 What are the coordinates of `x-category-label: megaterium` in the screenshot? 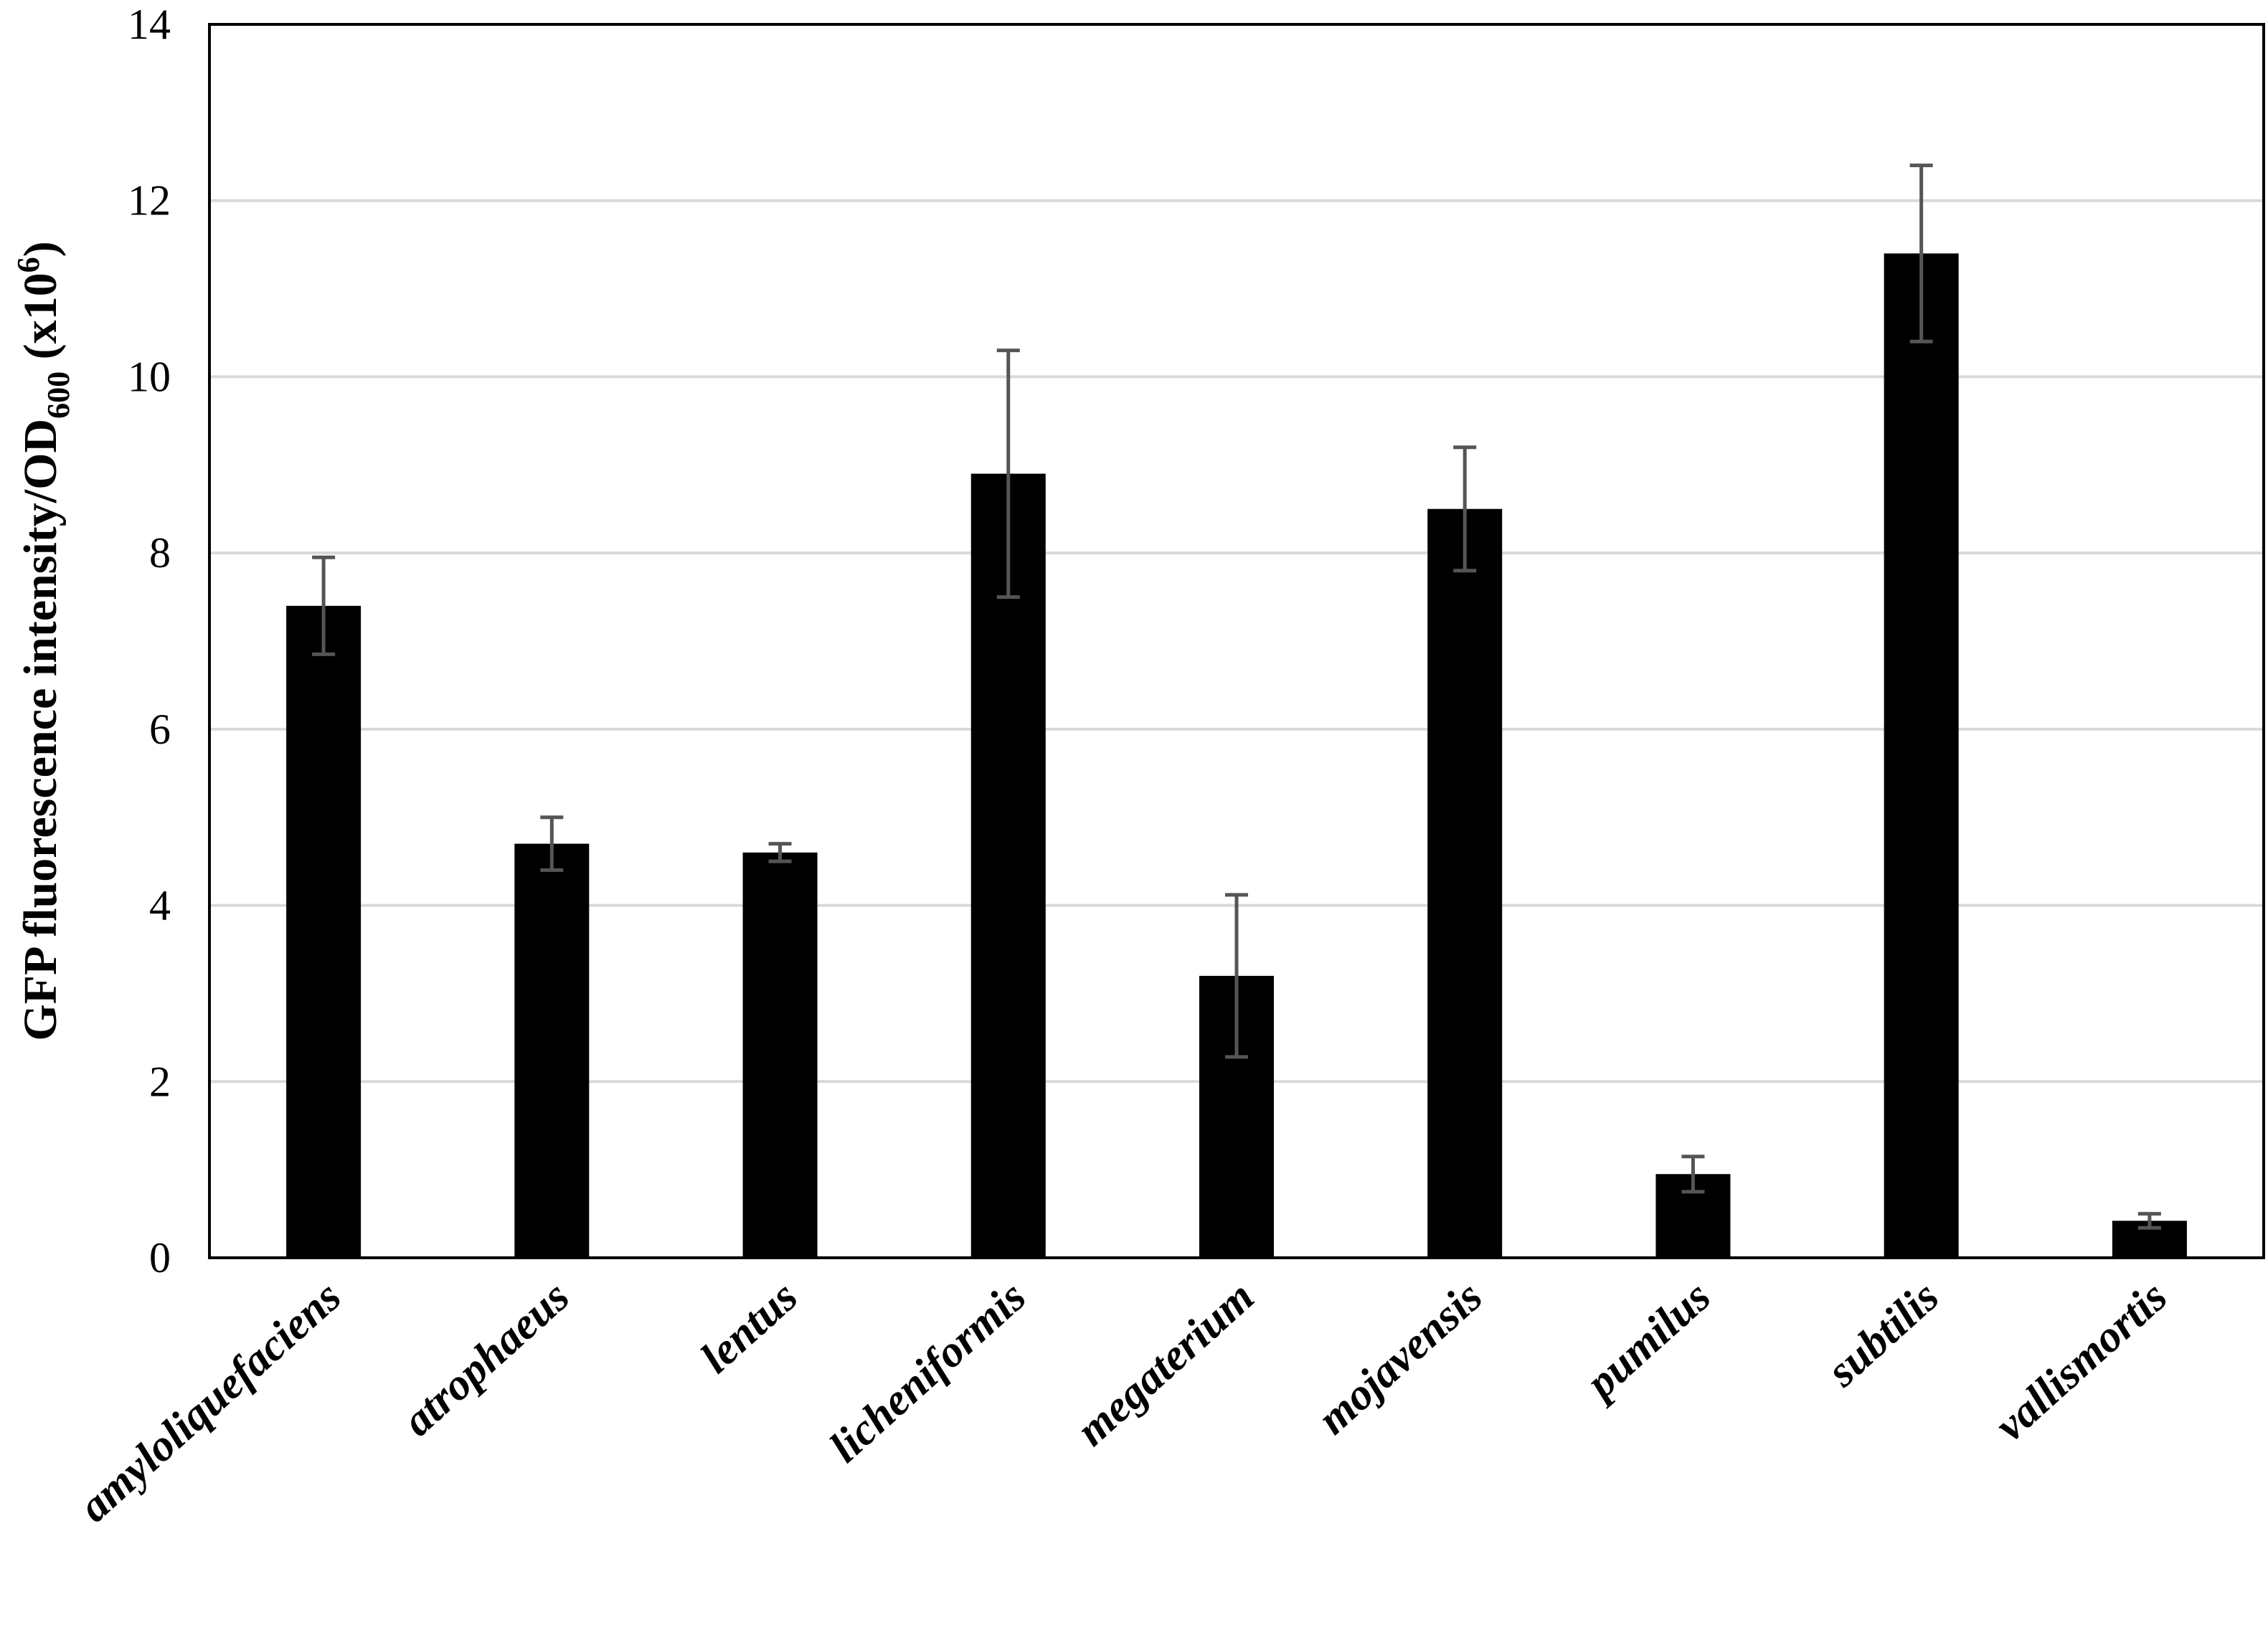 It's located at (1165, 1364).